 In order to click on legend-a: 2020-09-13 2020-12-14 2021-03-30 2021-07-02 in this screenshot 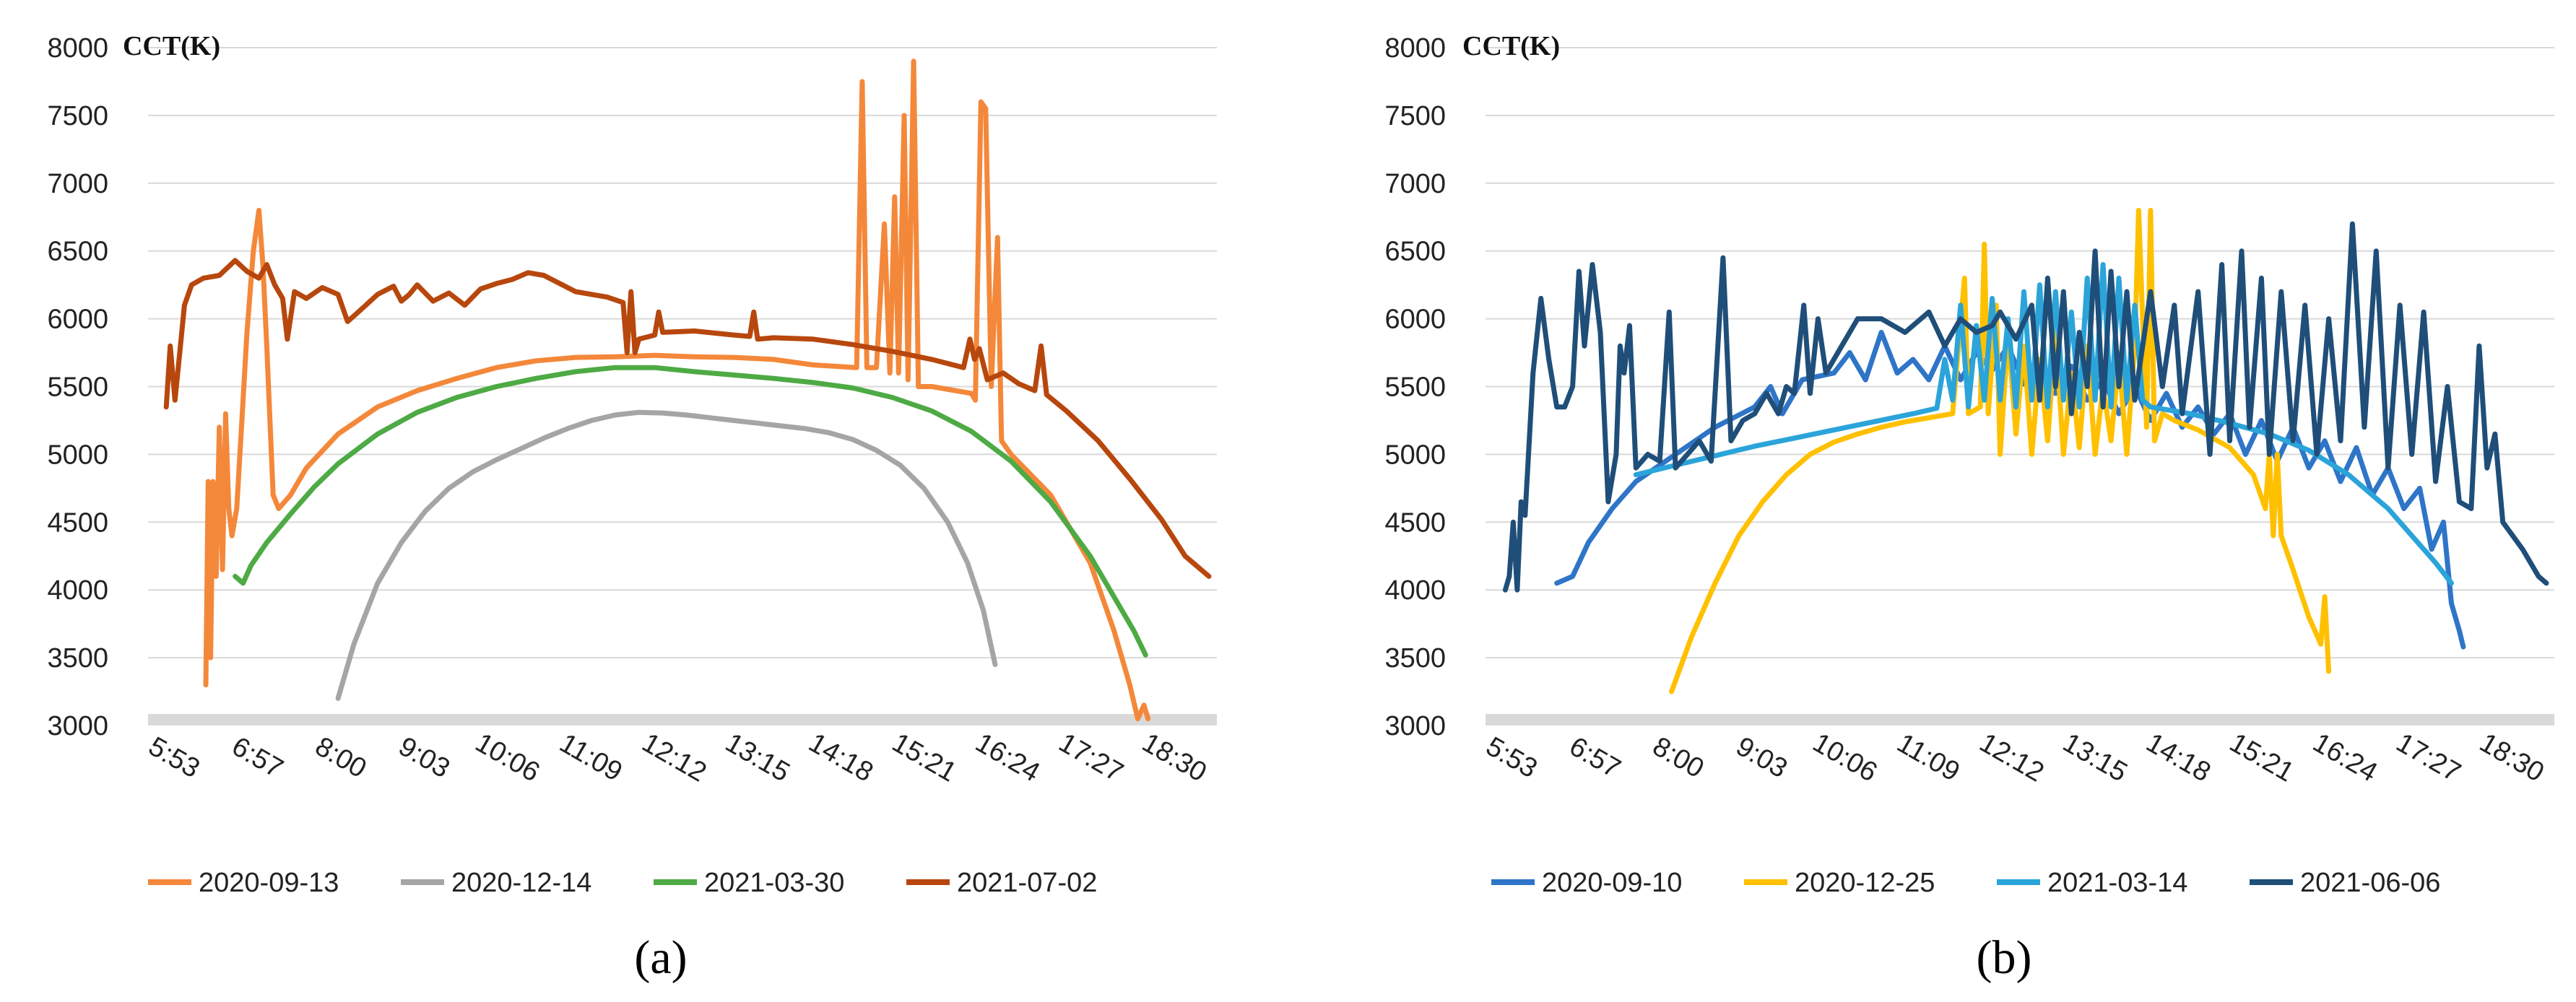, I will do `click(622, 883)`.